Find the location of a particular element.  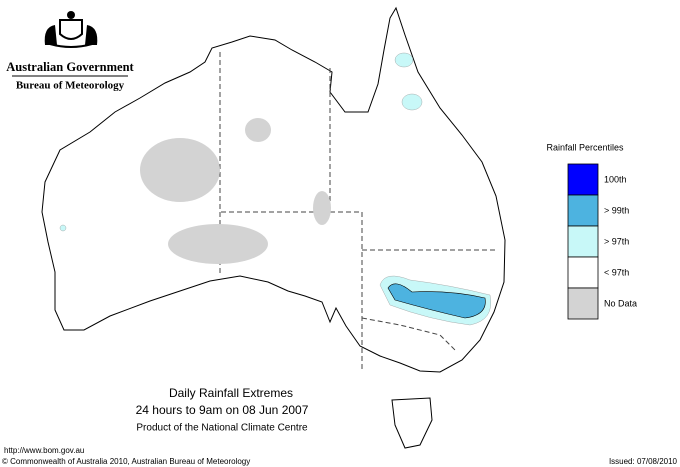

bureau-name: Bureau of Meteorology is located at coordinates (70, 86).